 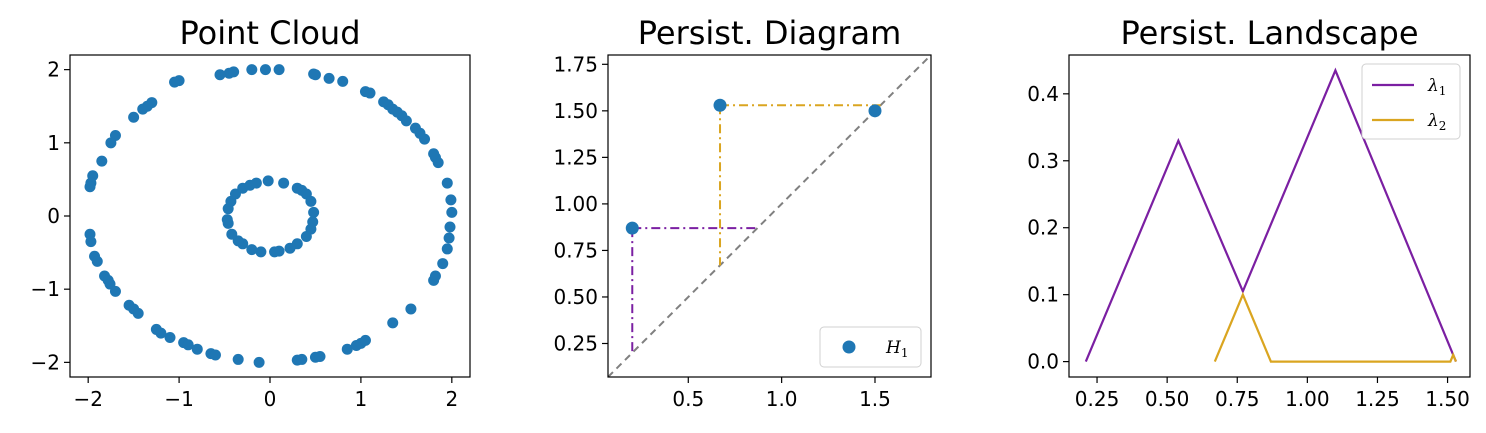 What do you see at coordinates (575, 111) in the screenshot?
I see `y-tick-label: 1.50` at bounding box center [575, 111].